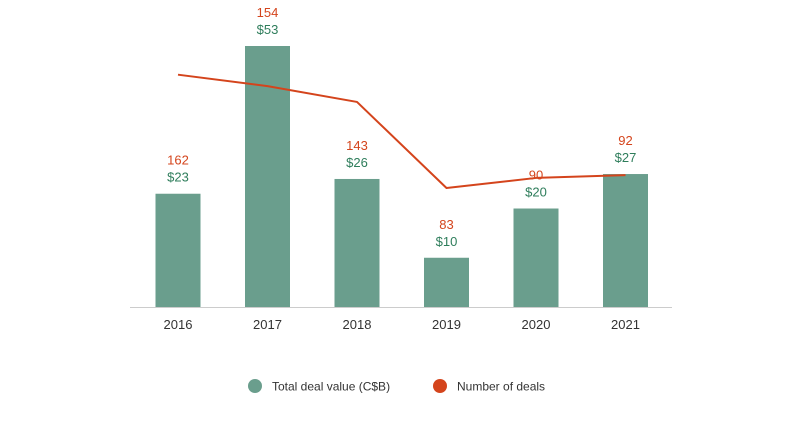 This screenshot has height=428, width=800. What do you see at coordinates (268, 29) in the screenshot?
I see `bar-value-label-2017: $53` at bounding box center [268, 29].